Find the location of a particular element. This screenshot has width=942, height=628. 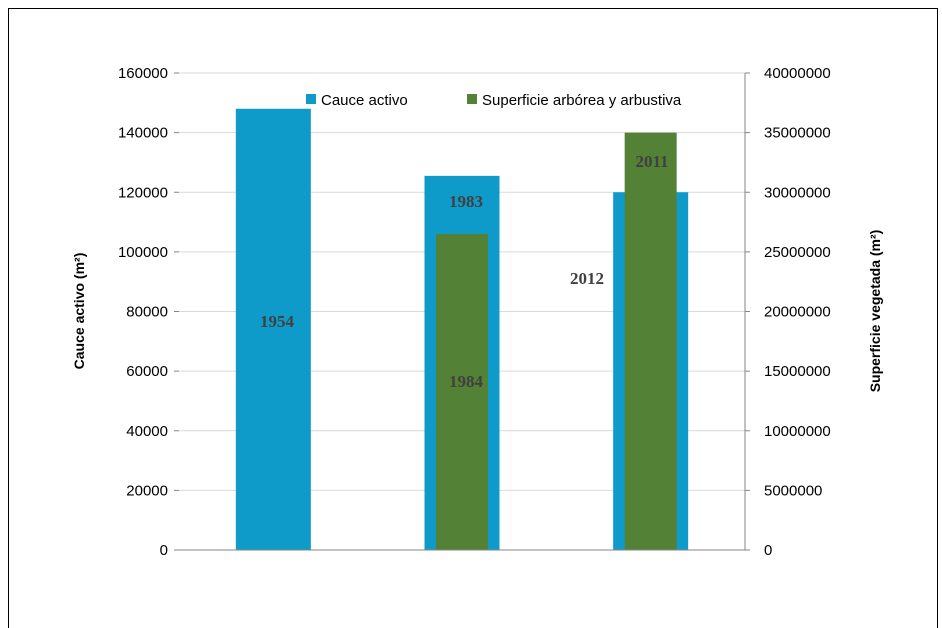

right-tick-label: 25000000 is located at coordinates (797, 252).